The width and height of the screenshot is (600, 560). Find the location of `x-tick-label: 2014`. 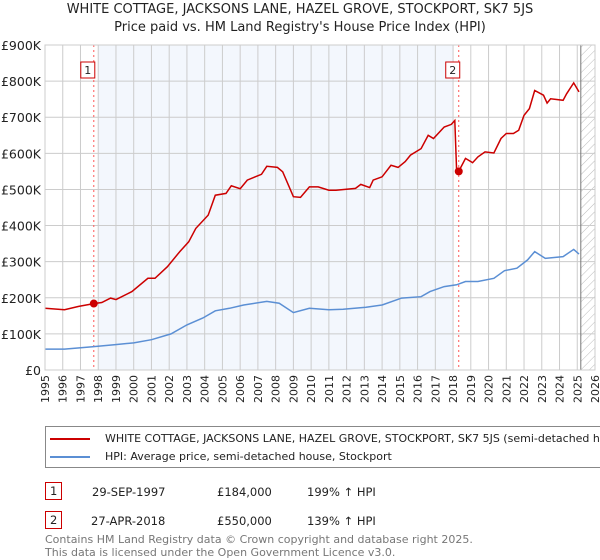

x-tick-label: 2014 is located at coordinates (382, 389).